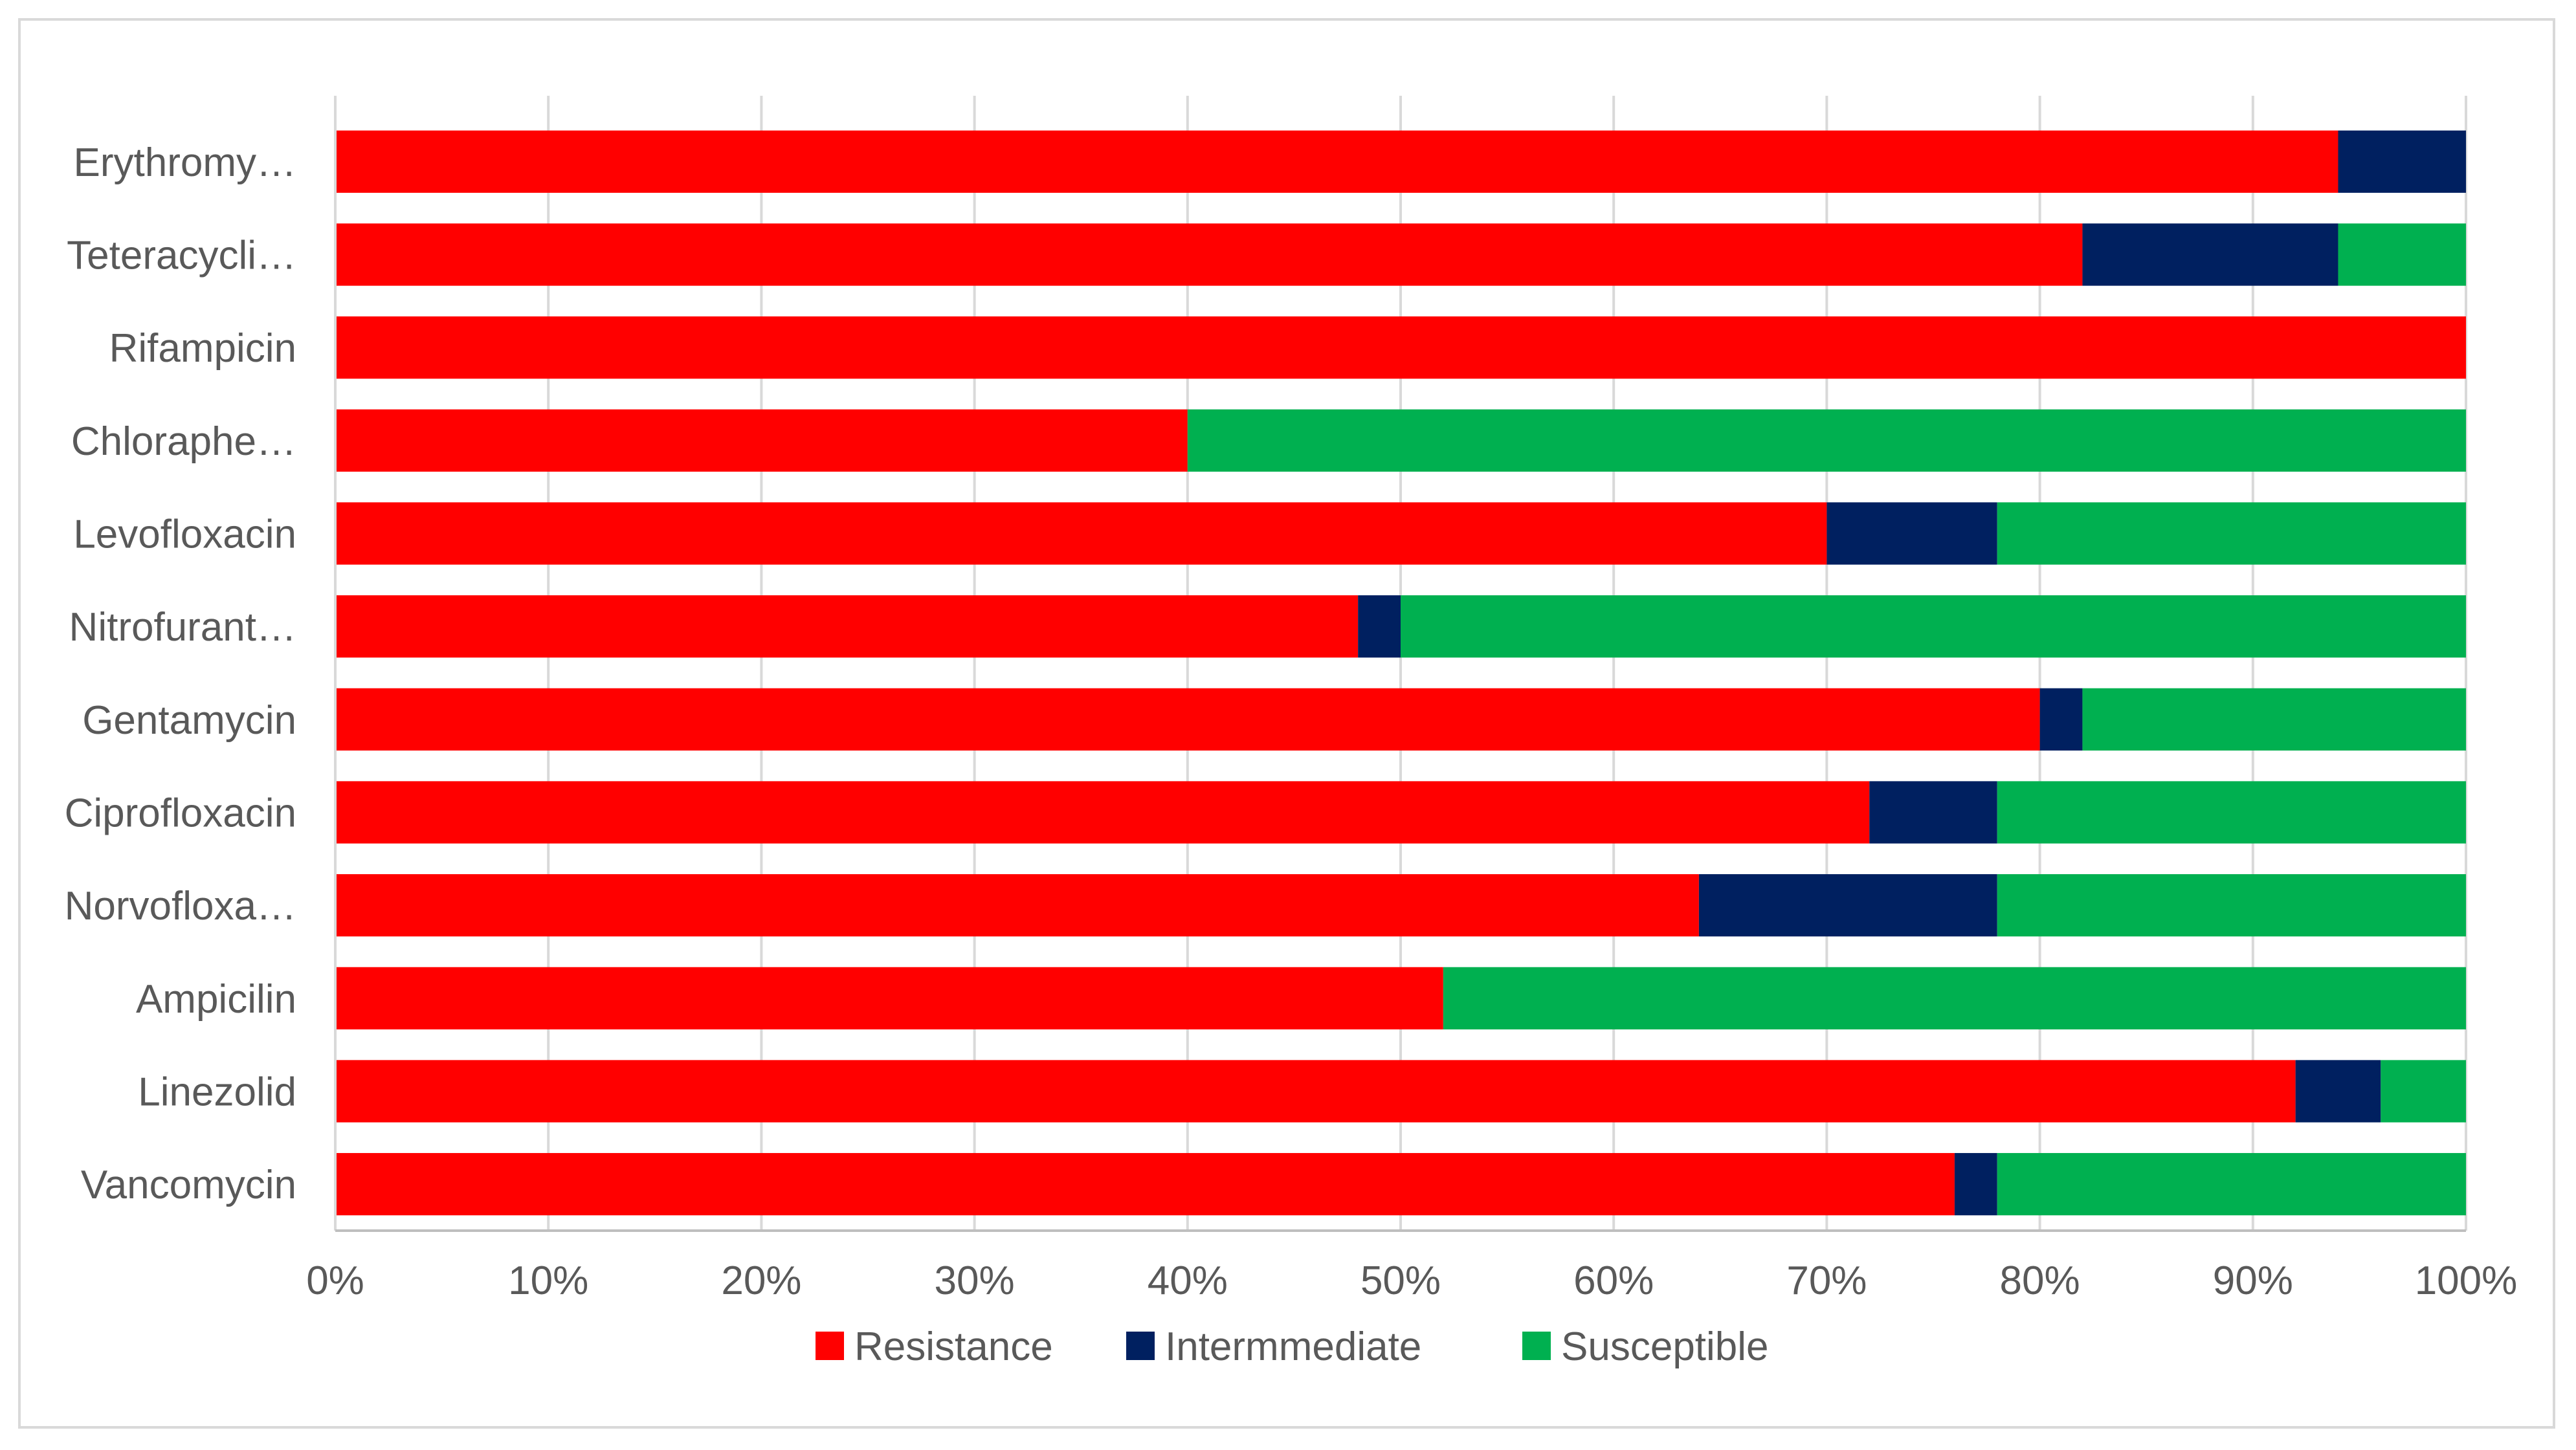  I want to click on category-label: Ampicilin, so click(216, 999).